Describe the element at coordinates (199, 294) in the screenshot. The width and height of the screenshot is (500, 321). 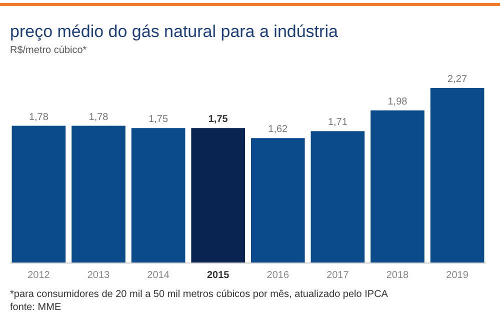
I see `text: *para consumidores de 20 mil a 50 mil metros cúbicos por mês, atualizado pelo IPCA` at that location.